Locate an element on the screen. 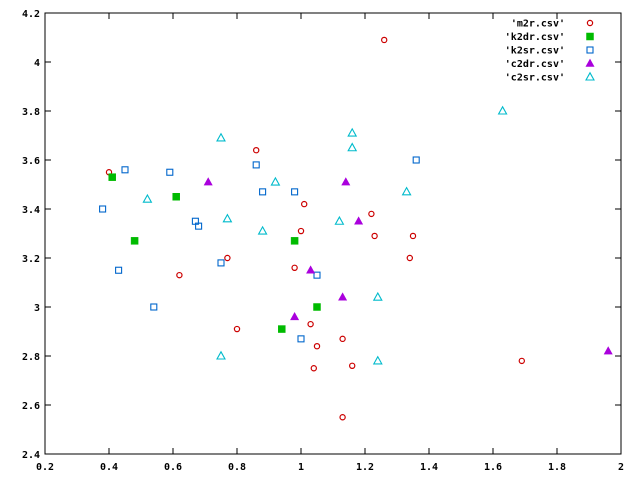 The width and height of the screenshot is (640, 480). y-tick-label: 4 is located at coordinates (37, 63).